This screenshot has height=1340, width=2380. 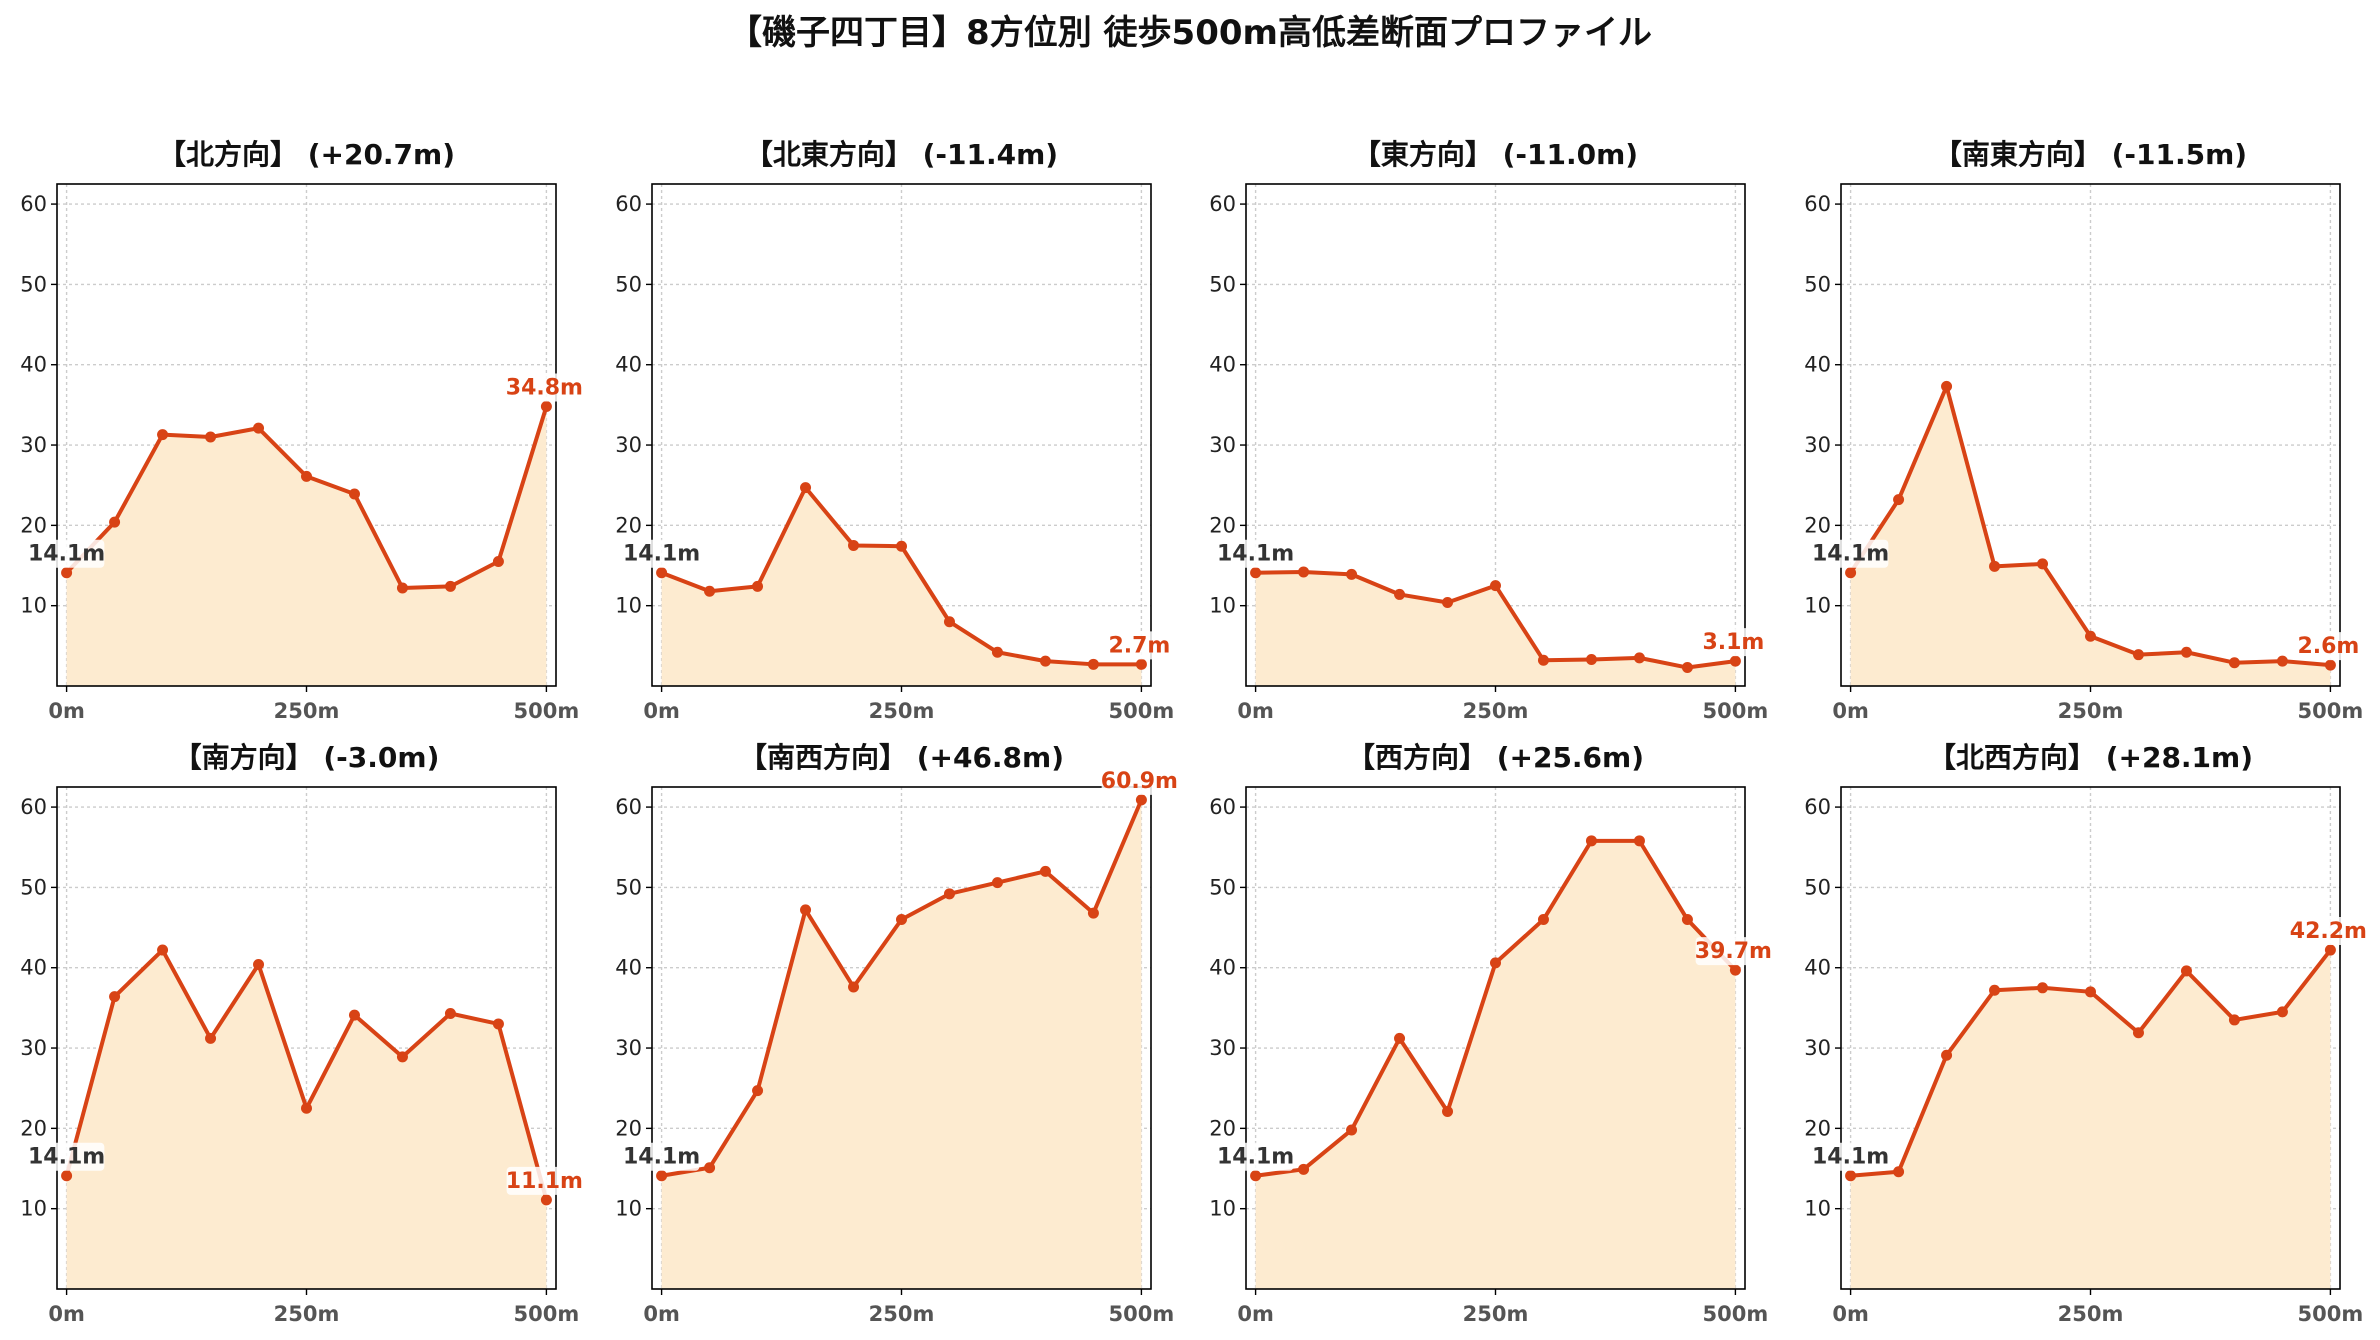 I want to click on panel-title: 【西方向】 (+25.6m), so click(x=1495, y=757).